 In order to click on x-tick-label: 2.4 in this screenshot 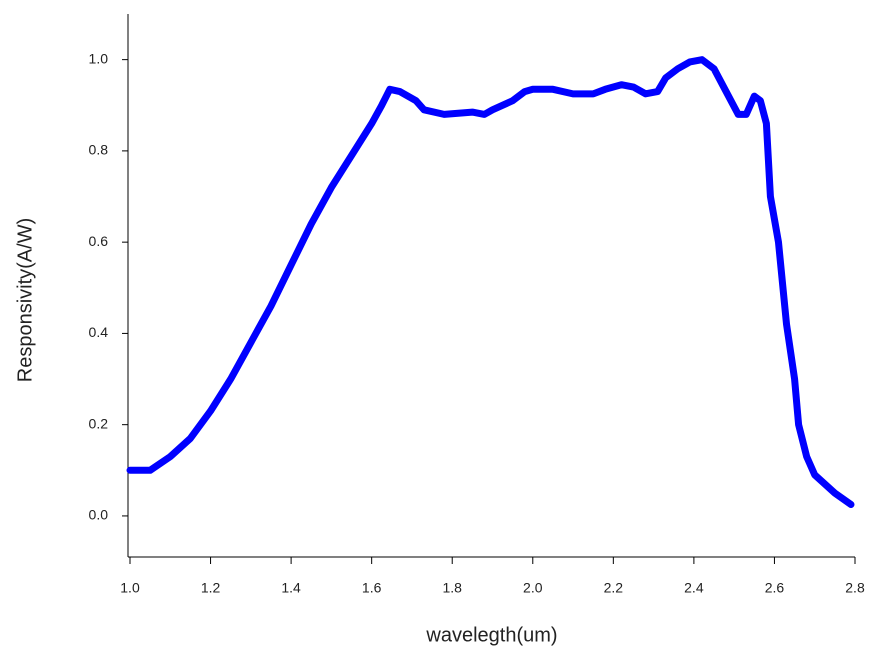, I will do `click(694, 588)`.